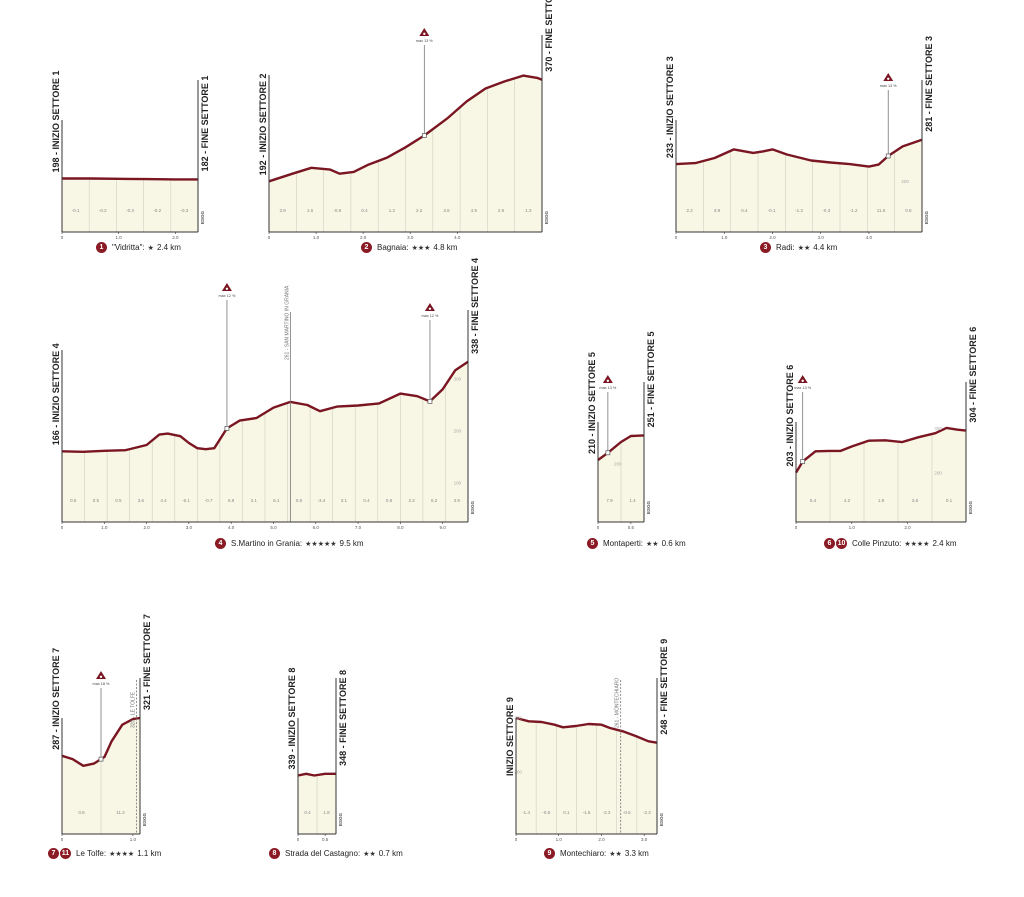 Image resolution: width=1024 pixels, height=897 pixels. What do you see at coordinates (323, 853) in the screenshot?
I see `sector-name: Strada del Castagno:` at bounding box center [323, 853].